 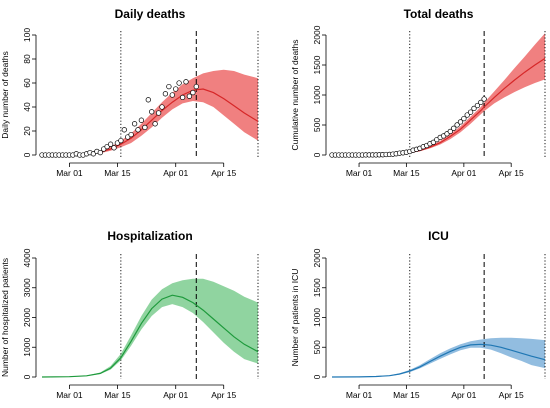 I want to click on y-tick-label: 60, so click(x=27, y=83).